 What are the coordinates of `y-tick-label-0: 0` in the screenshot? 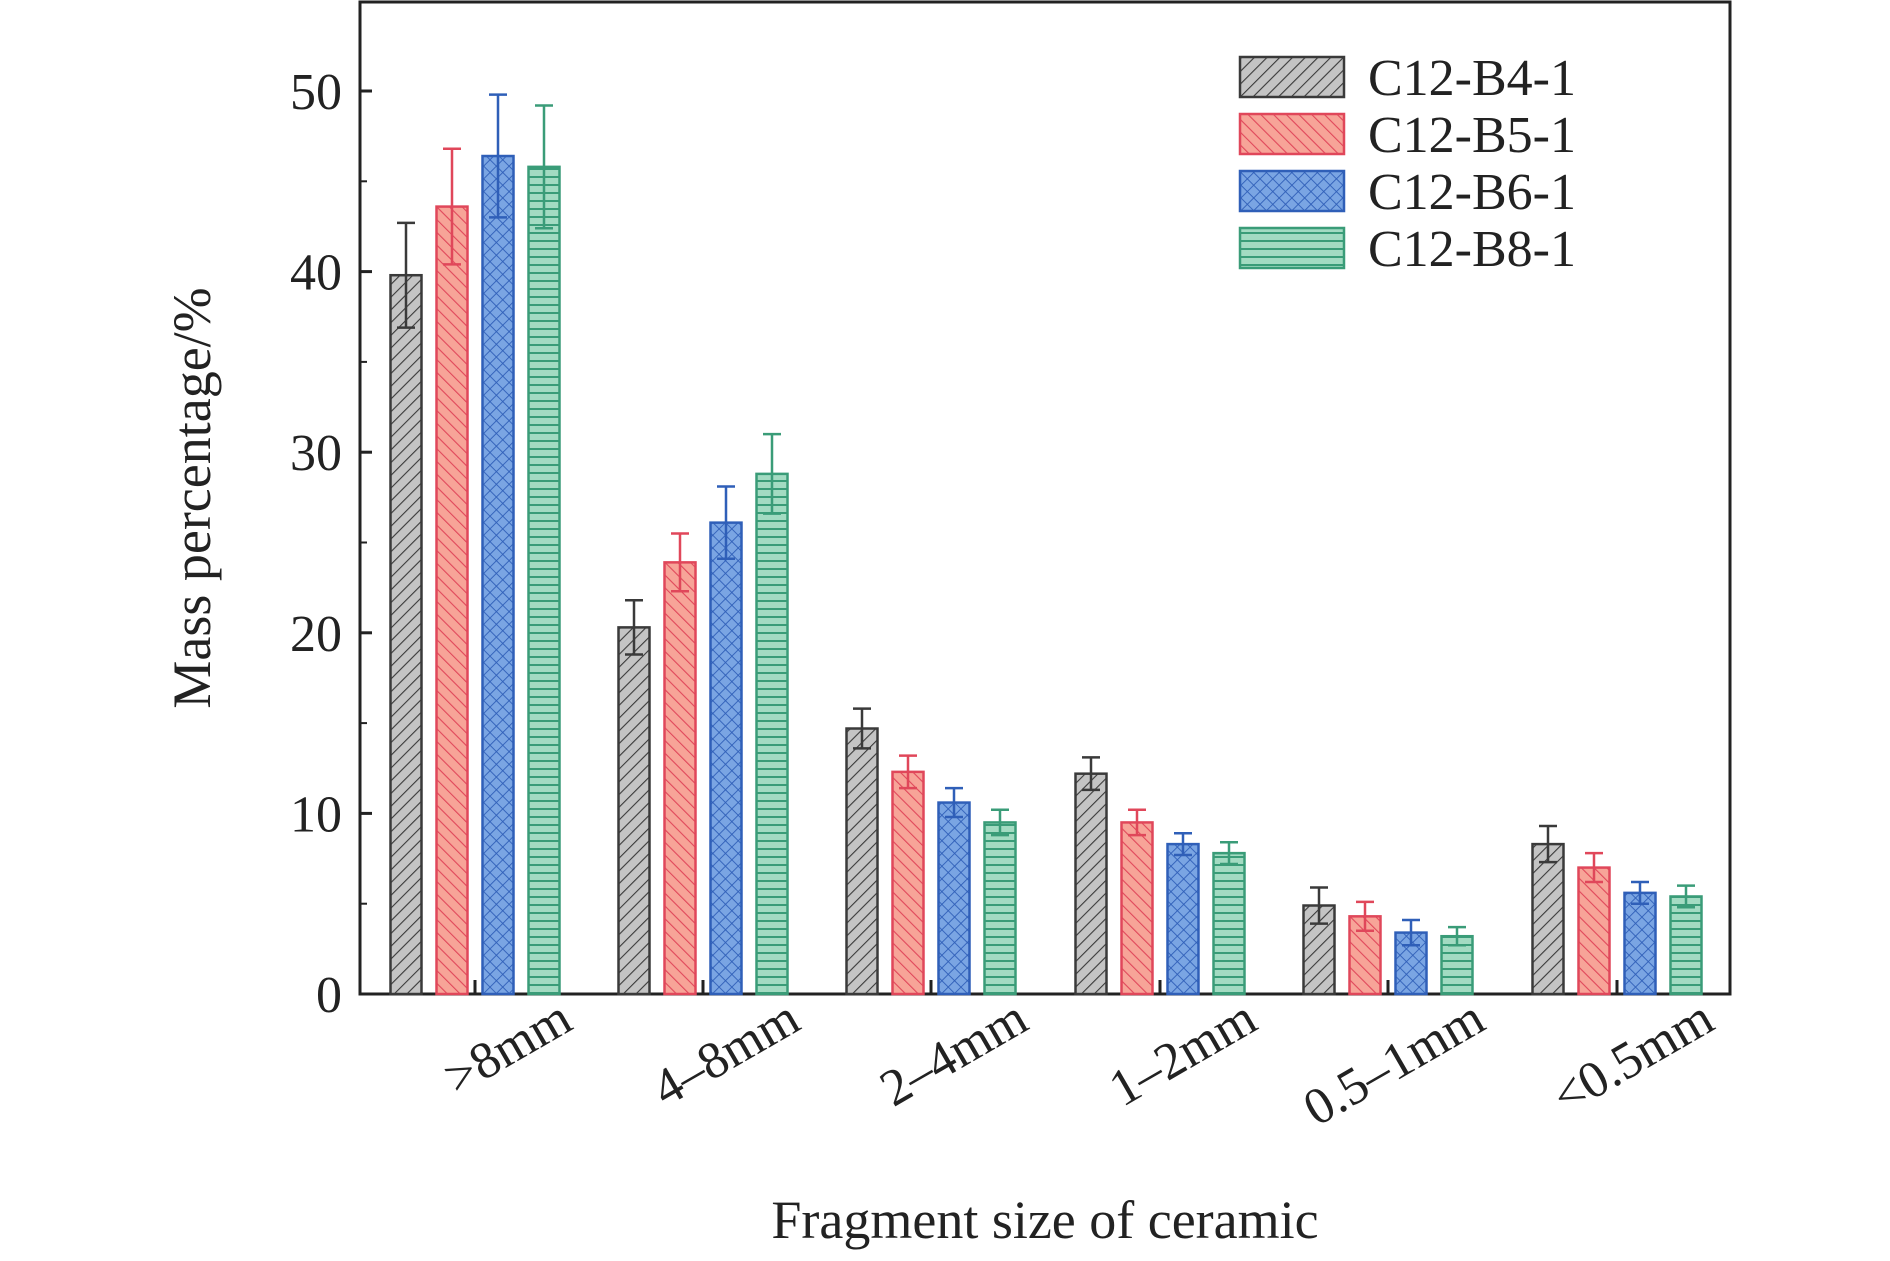 It's located at (329, 995).